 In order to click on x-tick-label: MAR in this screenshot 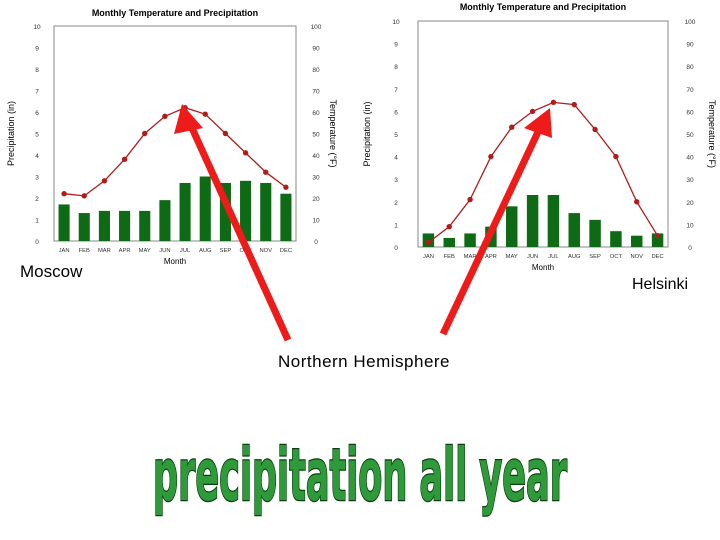, I will do `click(104, 251)`.